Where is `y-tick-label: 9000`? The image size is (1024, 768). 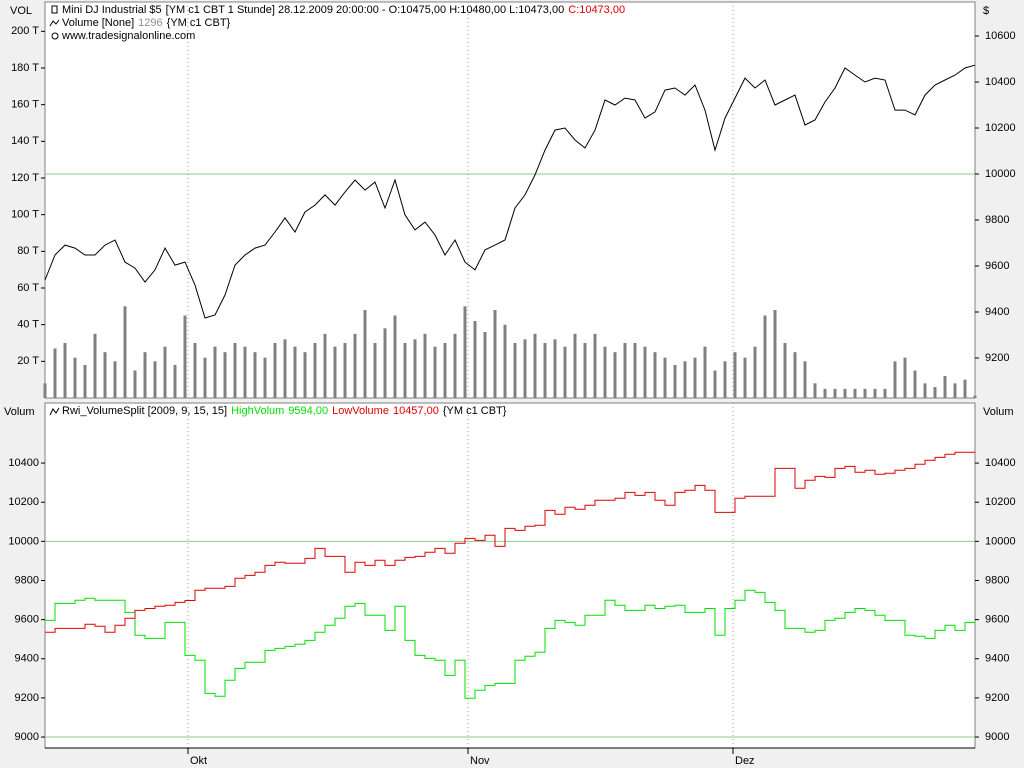
y-tick-label: 9000 is located at coordinates (997, 737).